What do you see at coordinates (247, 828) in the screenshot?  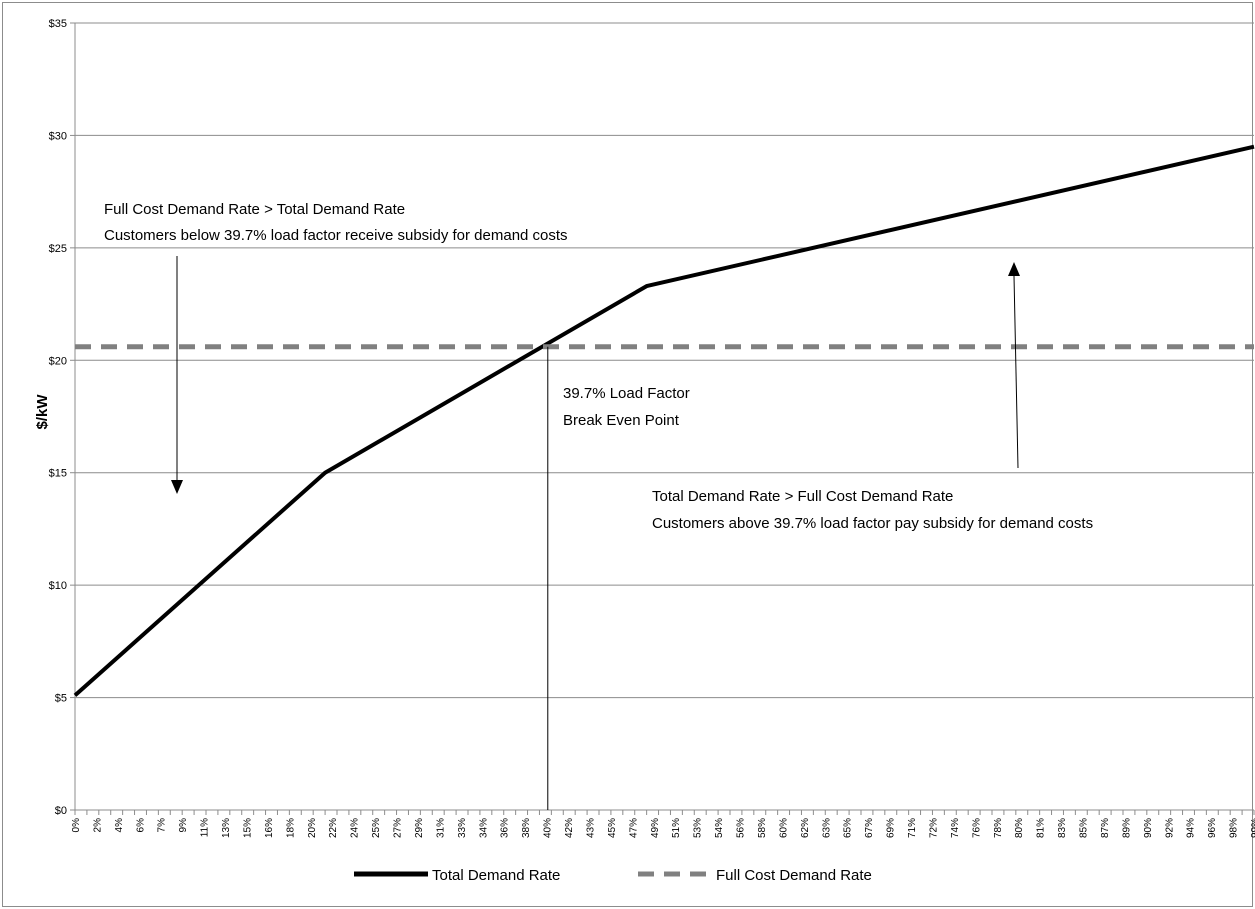 I see `x-tick-label: 15%` at bounding box center [247, 828].